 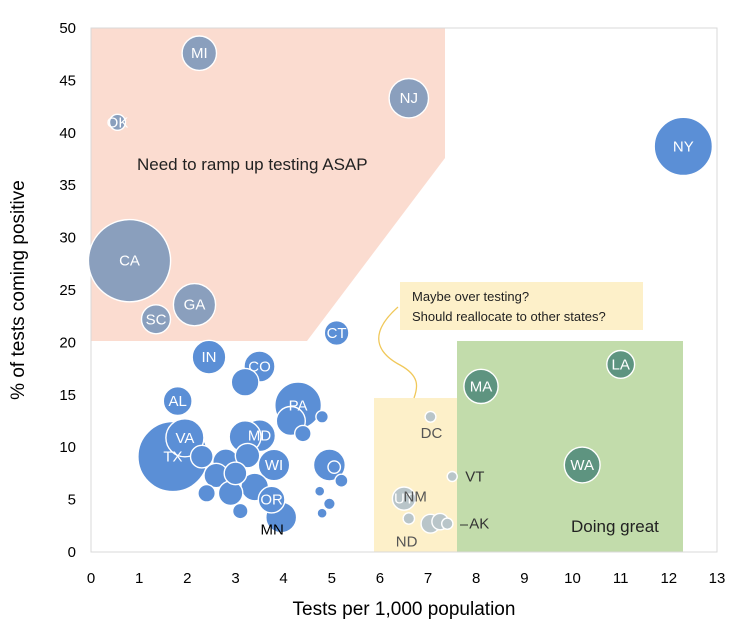 What do you see at coordinates (406, 578) in the screenshot?
I see `x-axis-ticks: 0 1 2 3 4 5 6 7 8 9 10 11 12 13` at bounding box center [406, 578].